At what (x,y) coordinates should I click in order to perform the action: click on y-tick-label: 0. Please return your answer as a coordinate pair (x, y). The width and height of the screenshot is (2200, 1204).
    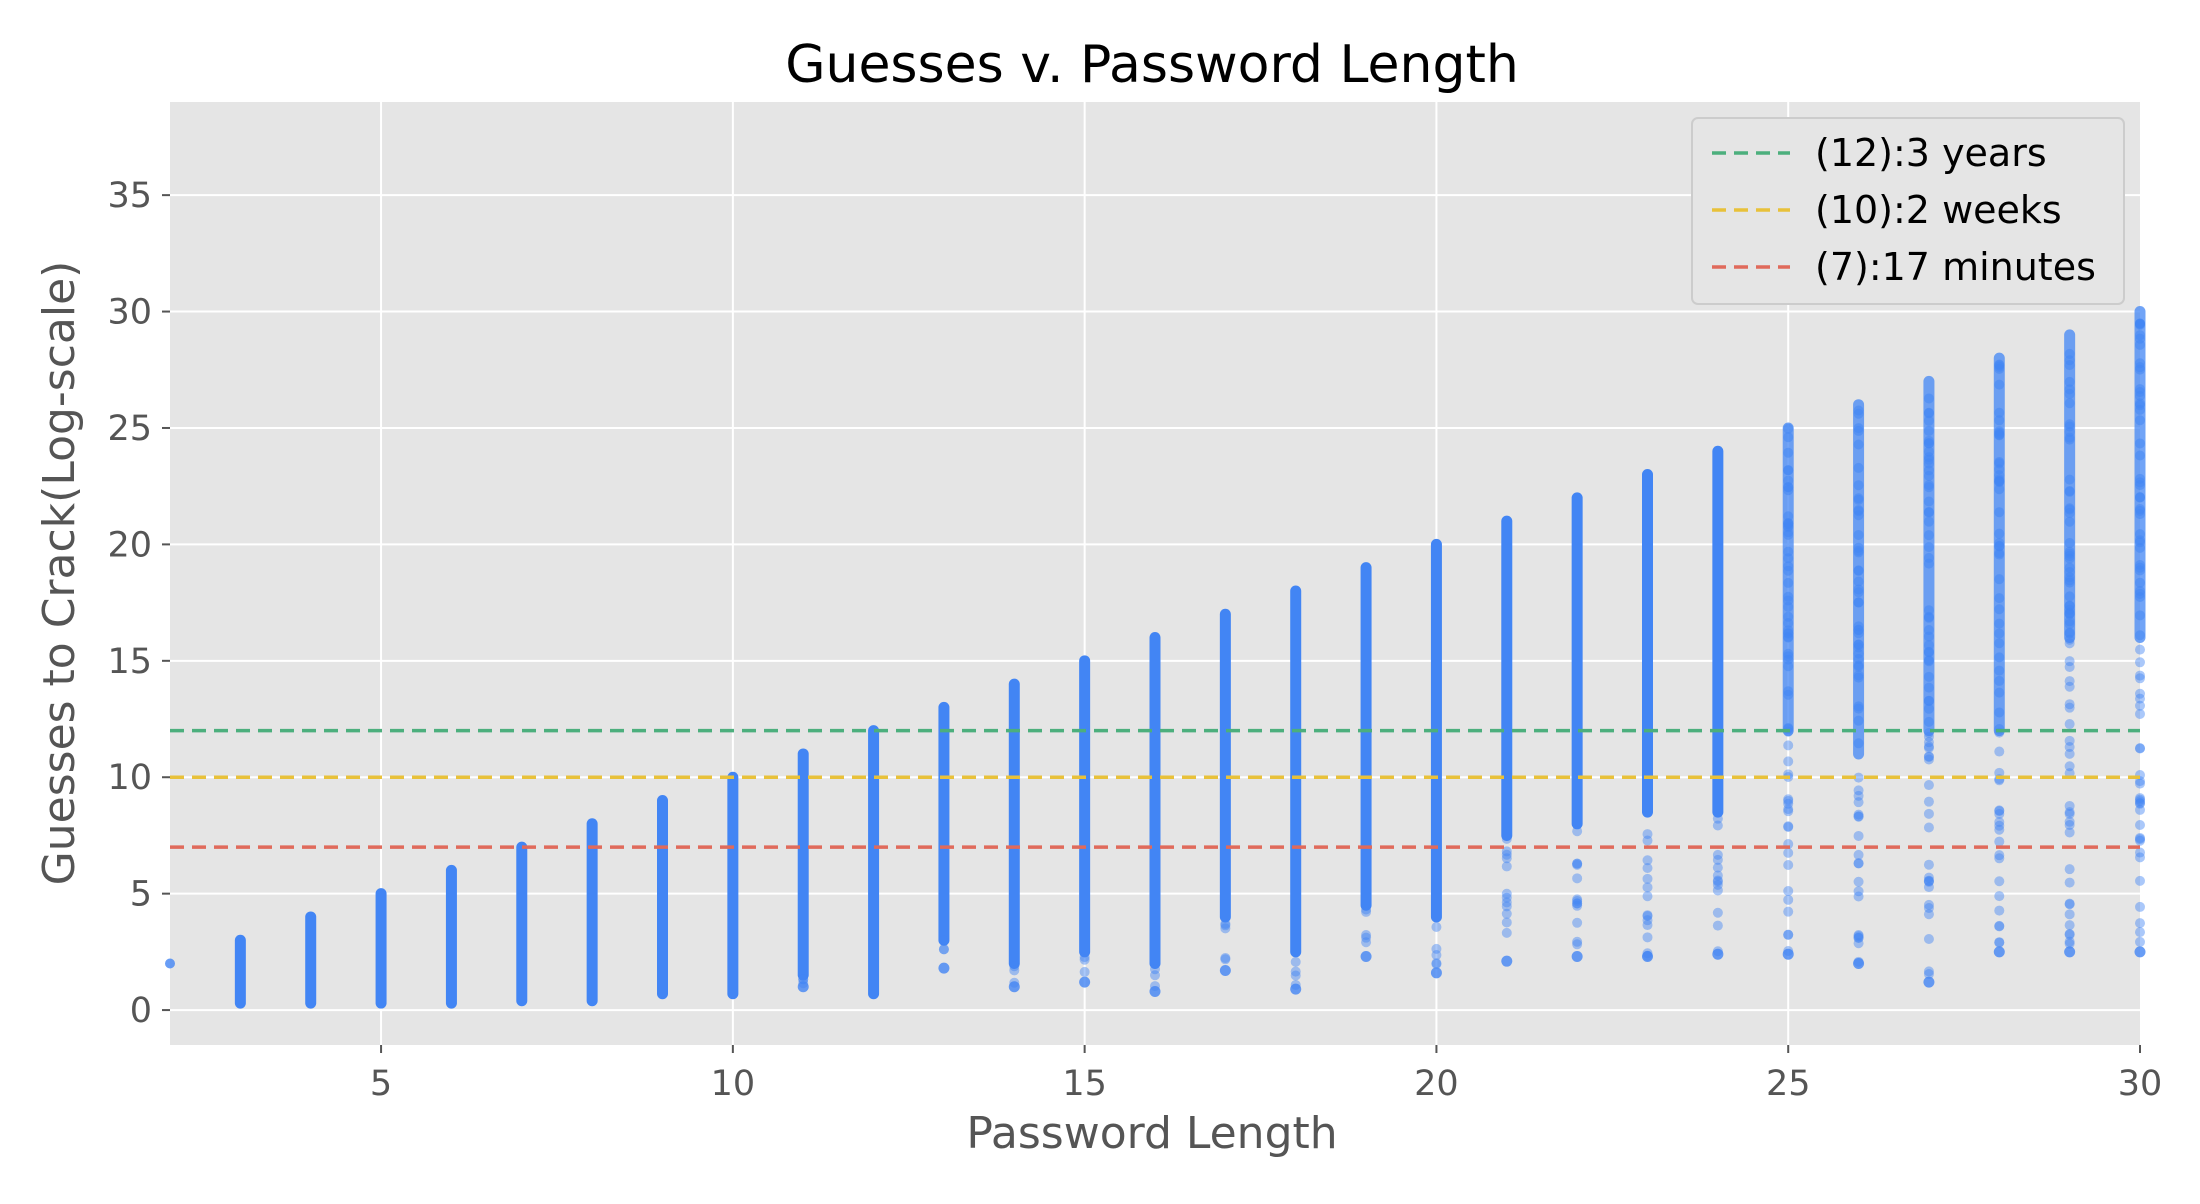
    Looking at the image, I should click on (141, 1011).